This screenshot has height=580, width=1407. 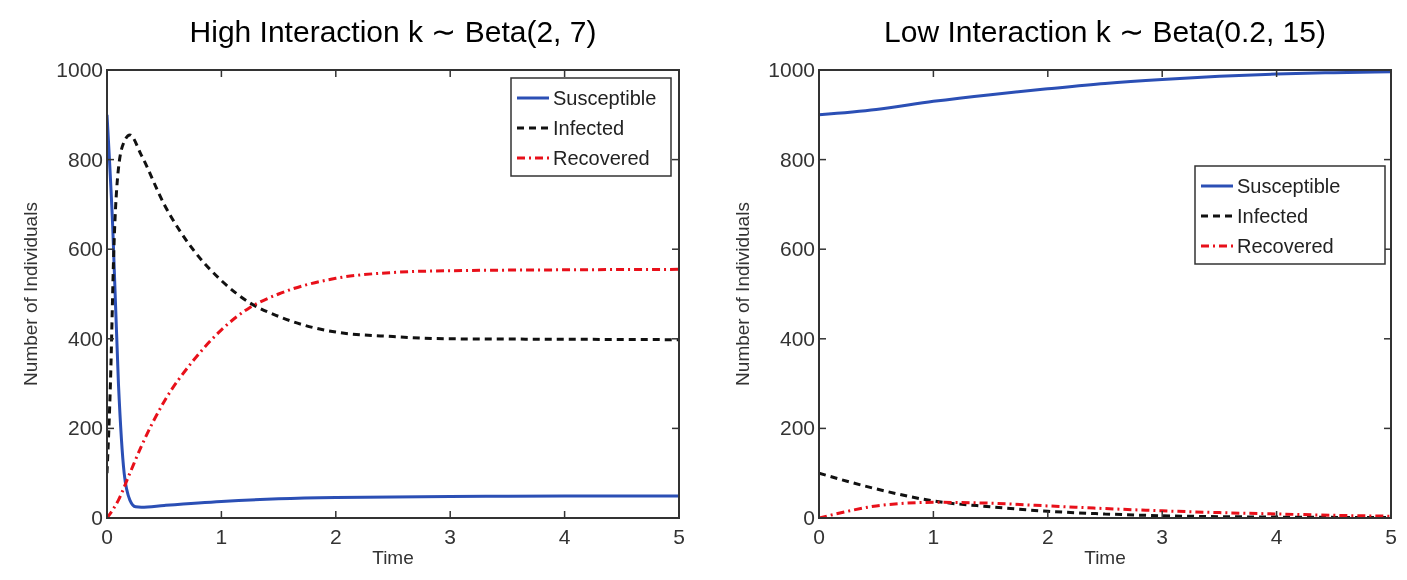 What do you see at coordinates (393, 31) in the screenshot?
I see `chart-title: High Interaction k ∼ Beta(2, 7)` at bounding box center [393, 31].